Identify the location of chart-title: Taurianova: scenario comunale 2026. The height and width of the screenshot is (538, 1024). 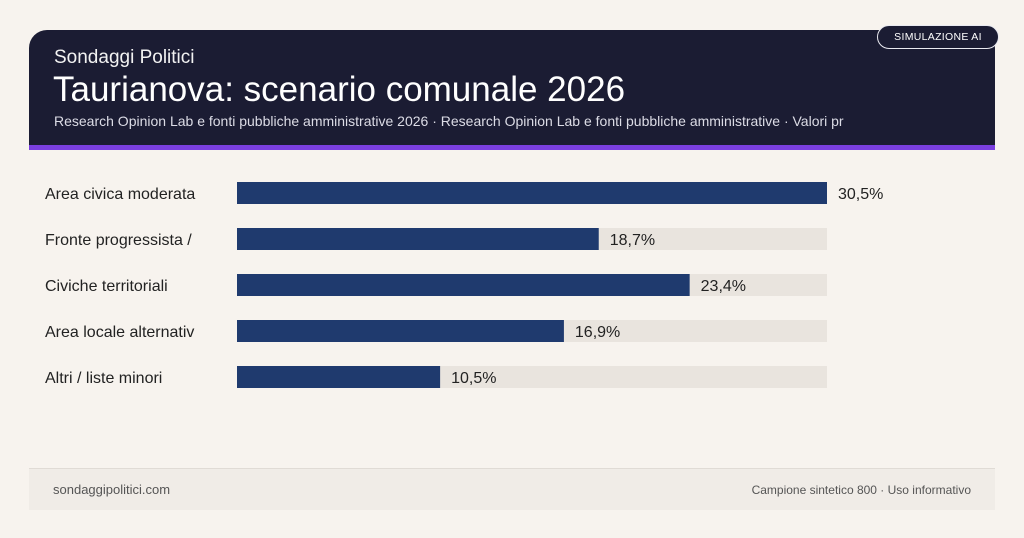
(339, 89).